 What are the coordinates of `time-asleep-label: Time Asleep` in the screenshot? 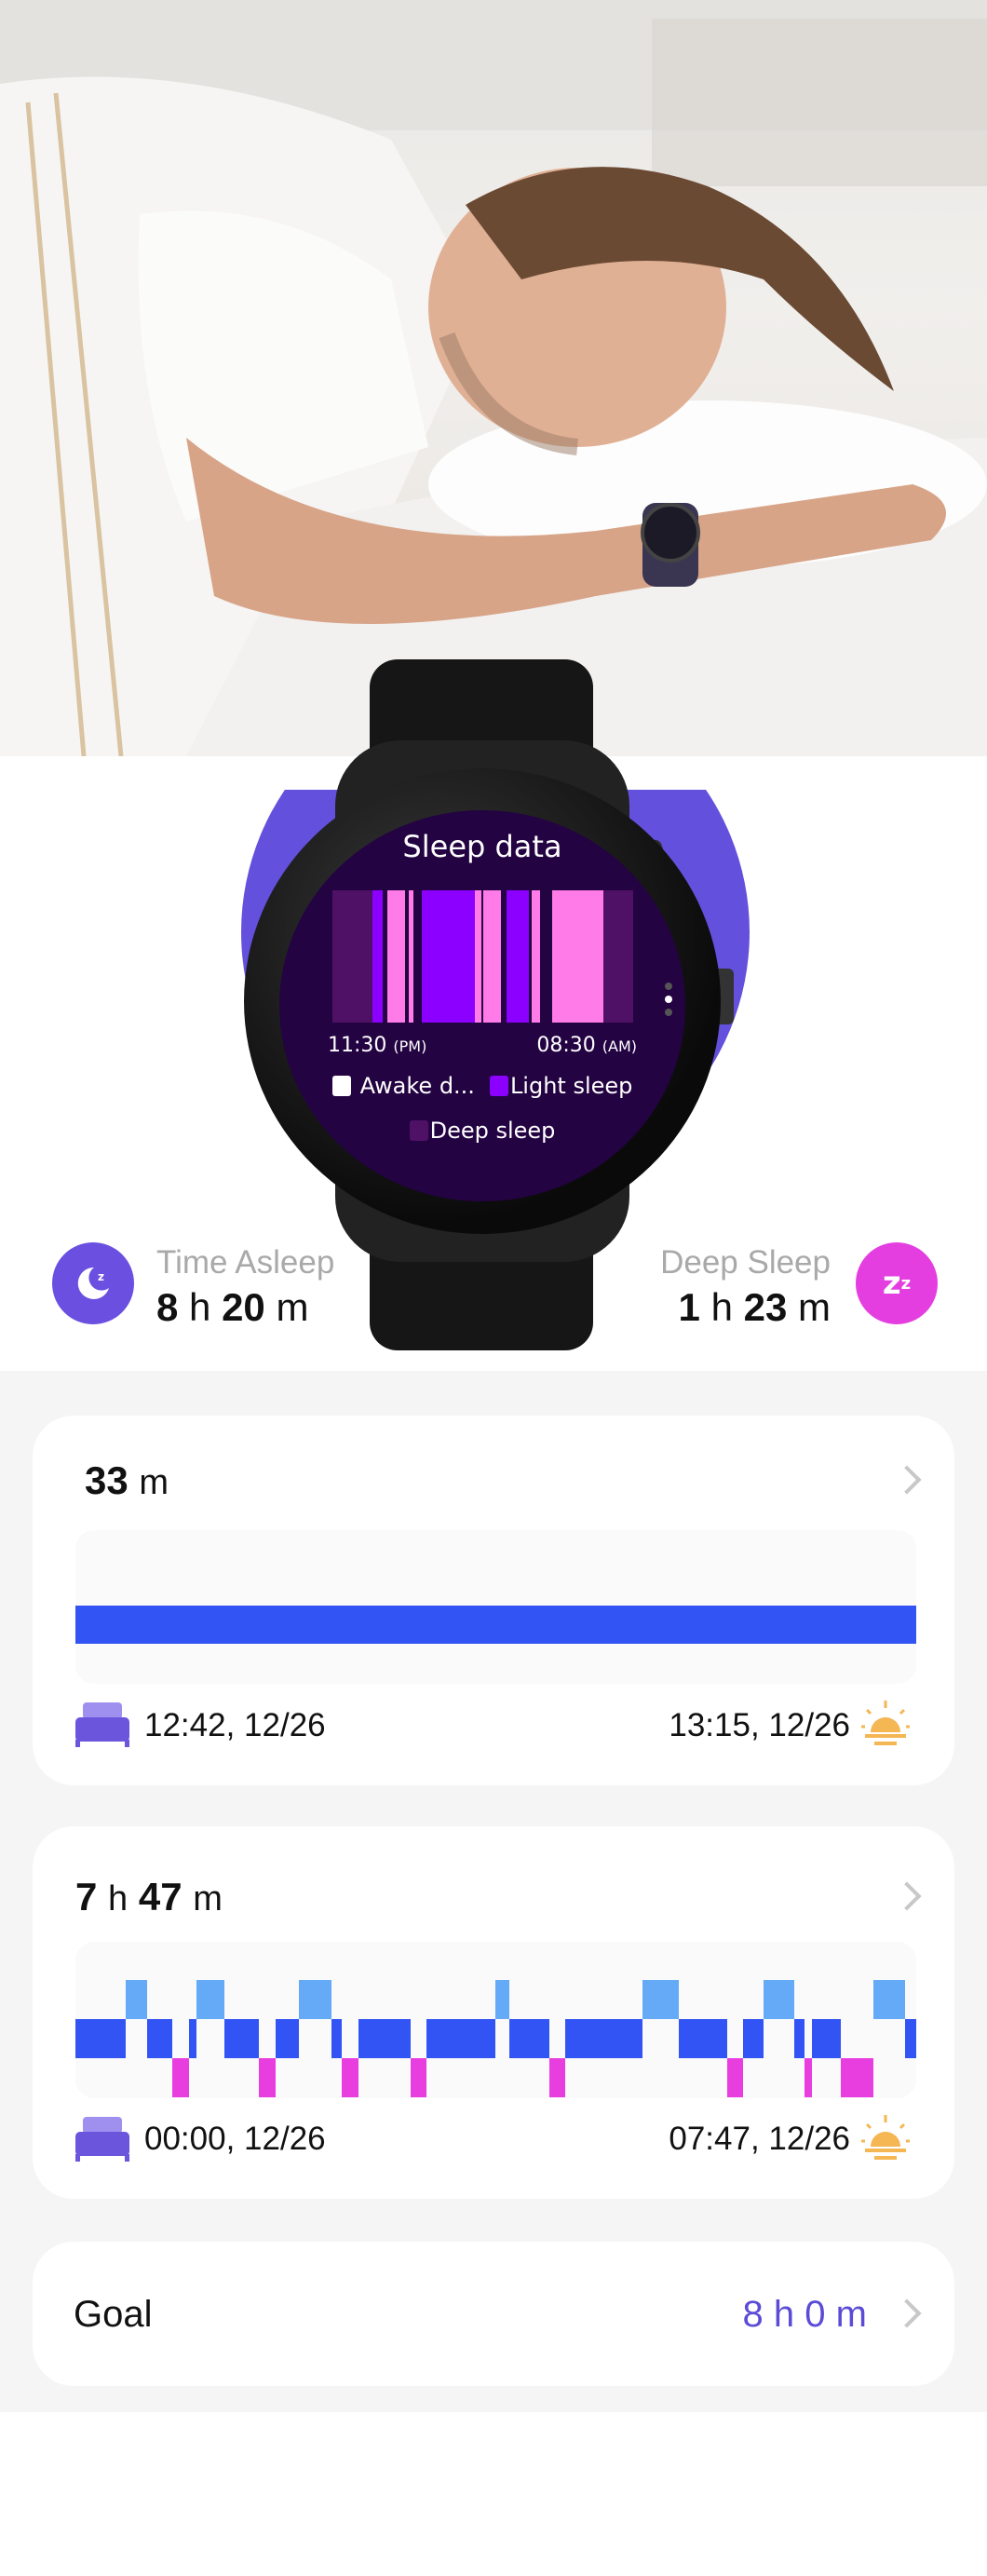 It's located at (245, 1262).